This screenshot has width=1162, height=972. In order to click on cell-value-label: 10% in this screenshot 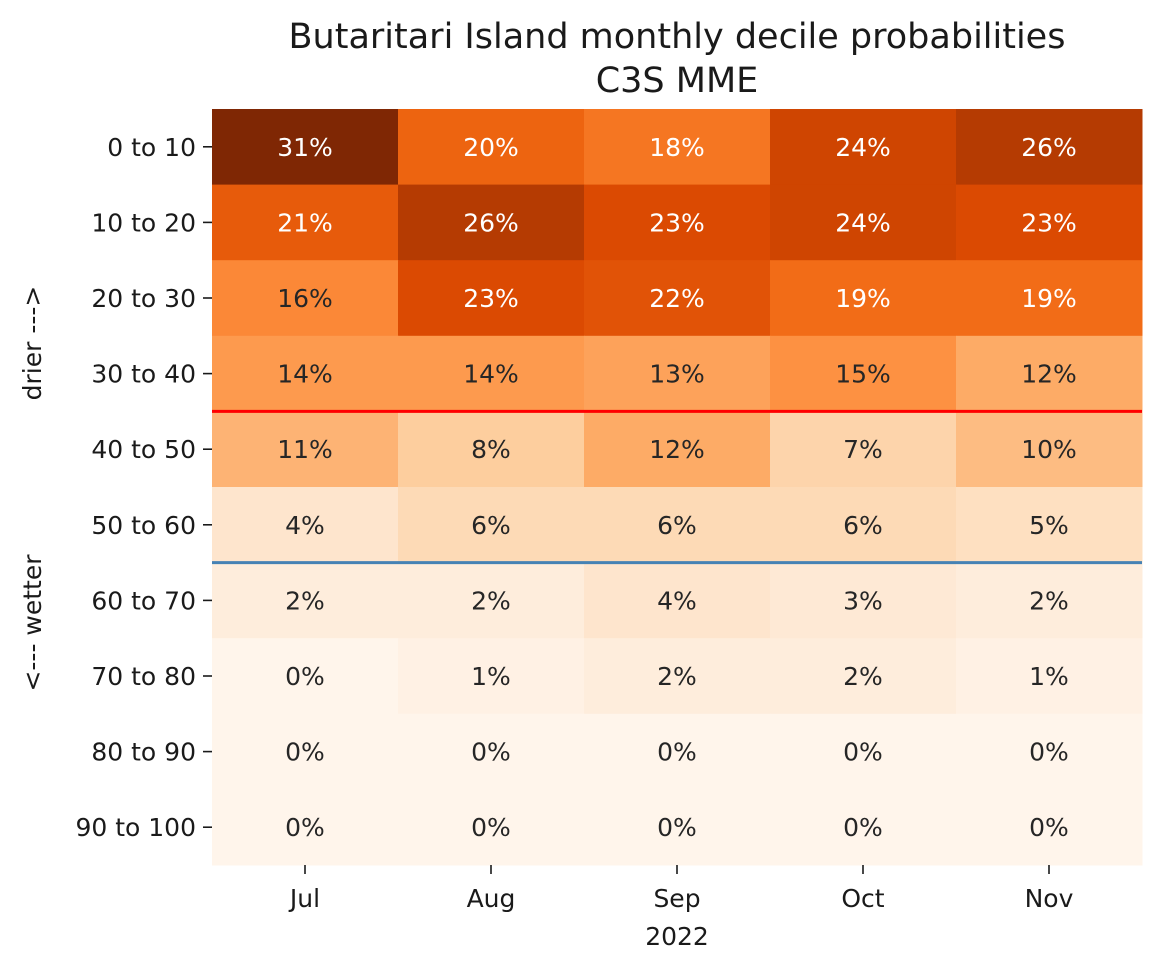, I will do `click(1049, 449)`.